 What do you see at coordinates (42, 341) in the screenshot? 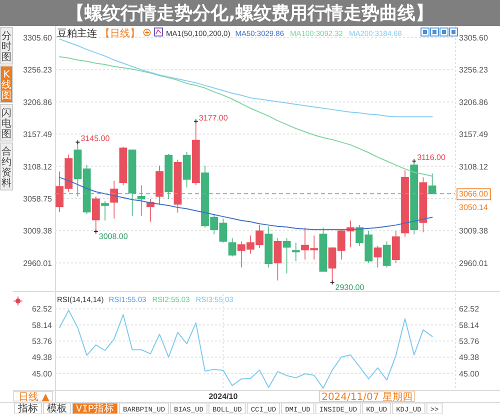
I see `y-tick-label: 53.76` at bounding box center [42, 341].